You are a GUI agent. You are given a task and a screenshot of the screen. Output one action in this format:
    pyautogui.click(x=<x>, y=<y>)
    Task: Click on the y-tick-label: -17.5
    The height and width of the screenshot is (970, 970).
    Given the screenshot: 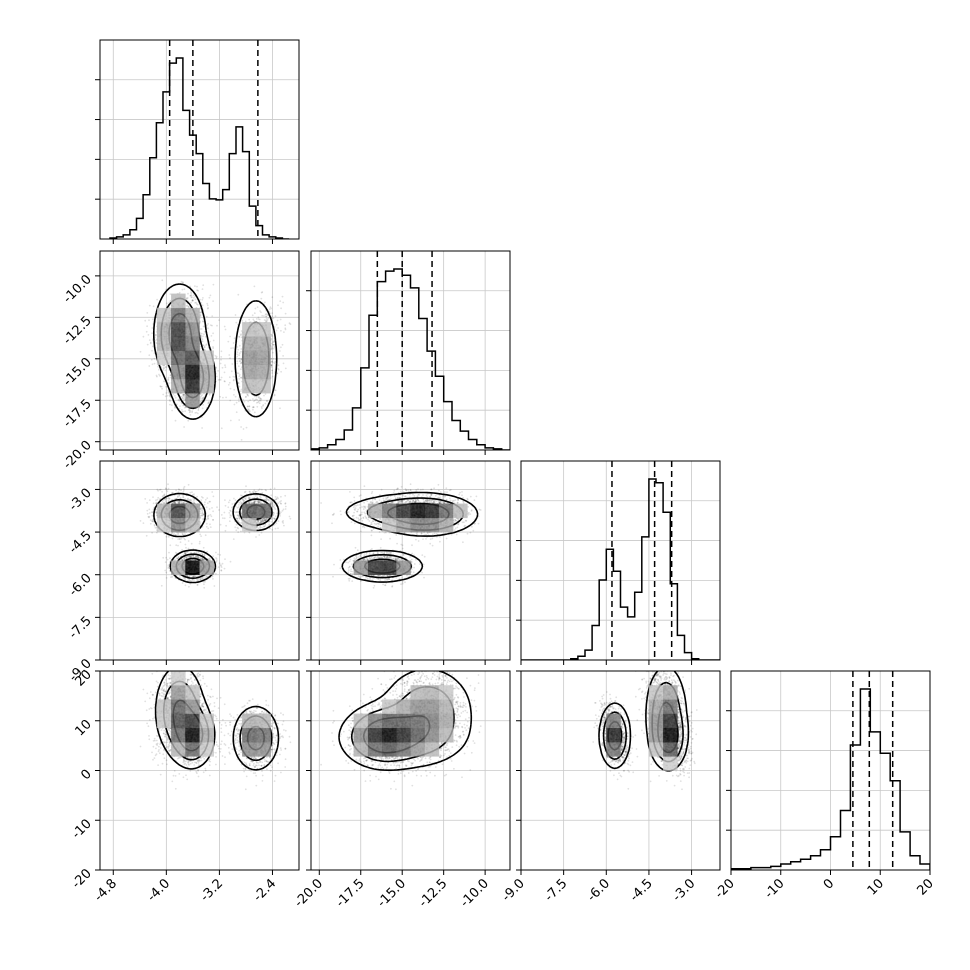 What is the action you would take?
    pyautogui.click(x=77, y=413)
    